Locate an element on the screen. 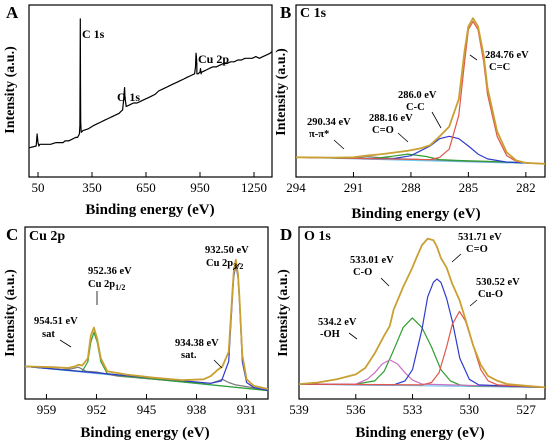 This screenshot has height=447, width=550. peak-sub-d2: C-O is located at coordinates (362, 272).